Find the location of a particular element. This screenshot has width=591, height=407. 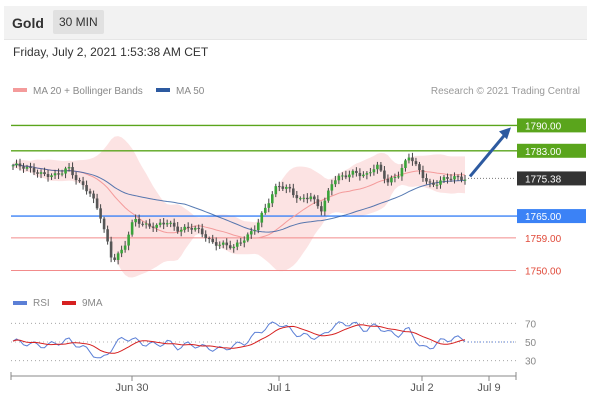

ma9-legend-swatch is located at coordinates (69, 303).